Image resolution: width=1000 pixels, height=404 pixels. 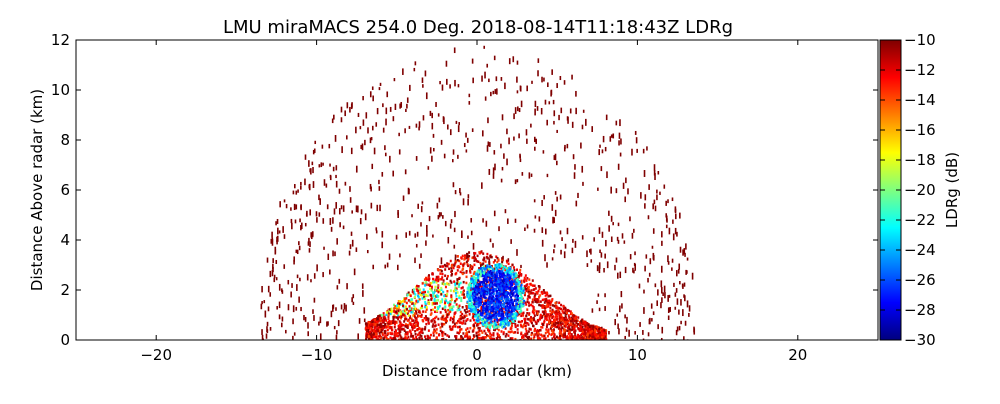 What do you see at coordinates (477, 355) in the screenshot?
I see `x-tick-label: 0` at bounding box center [477, 355].